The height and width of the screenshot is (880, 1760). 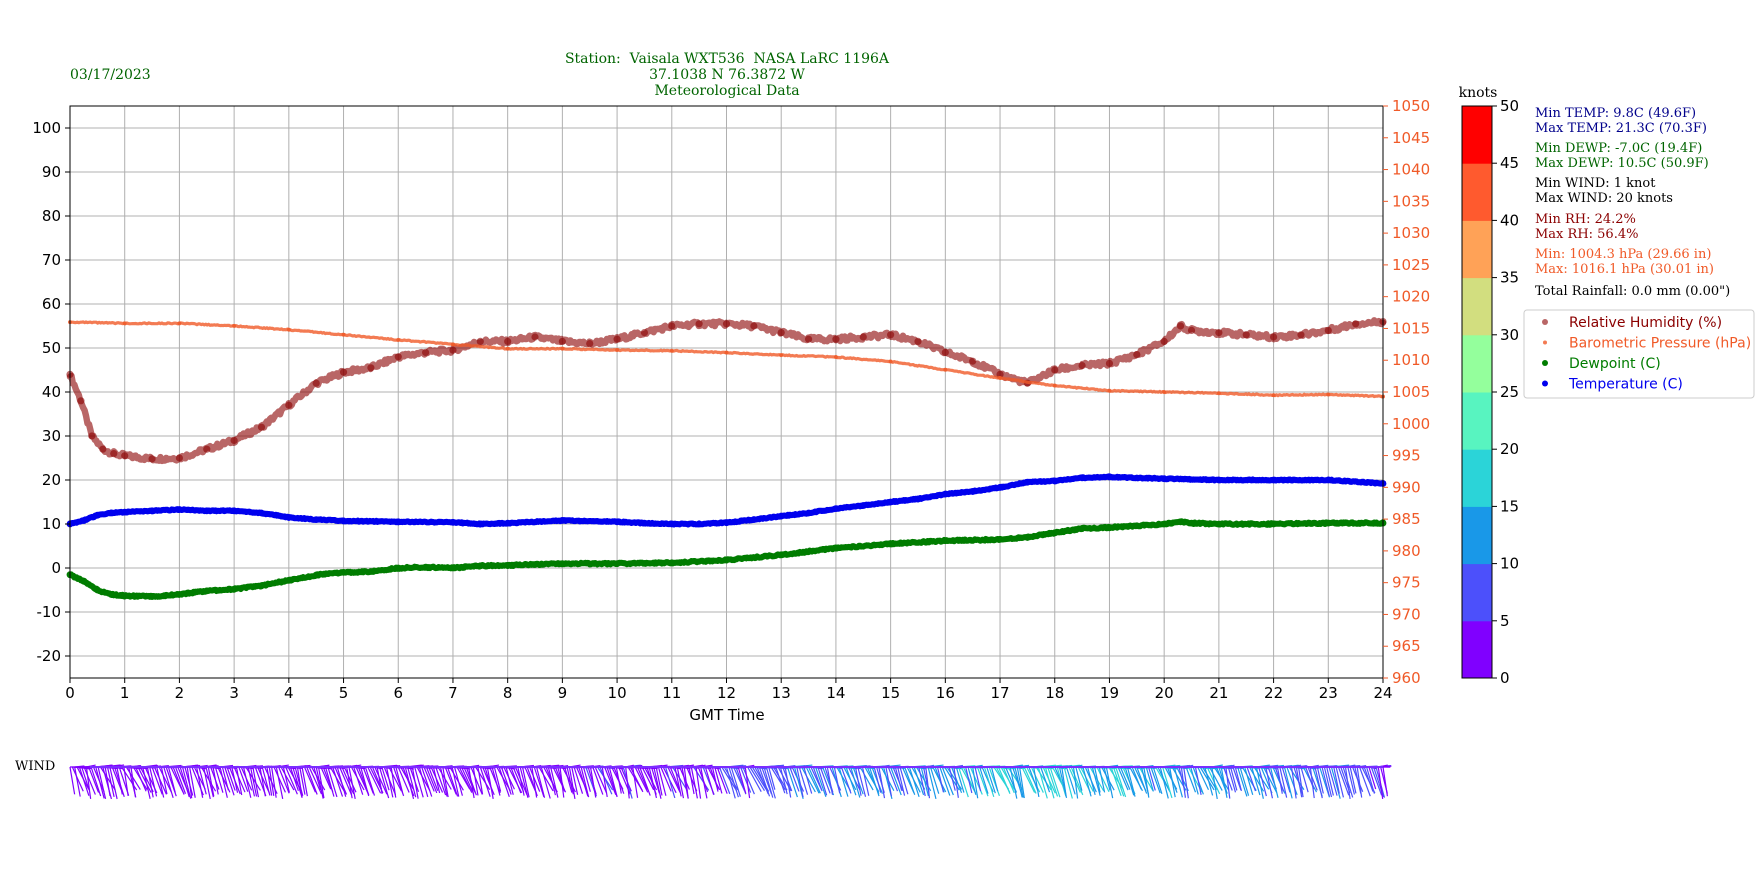 I want to click on series-barometric-pressure-hpa, so click(x=726, y=359).